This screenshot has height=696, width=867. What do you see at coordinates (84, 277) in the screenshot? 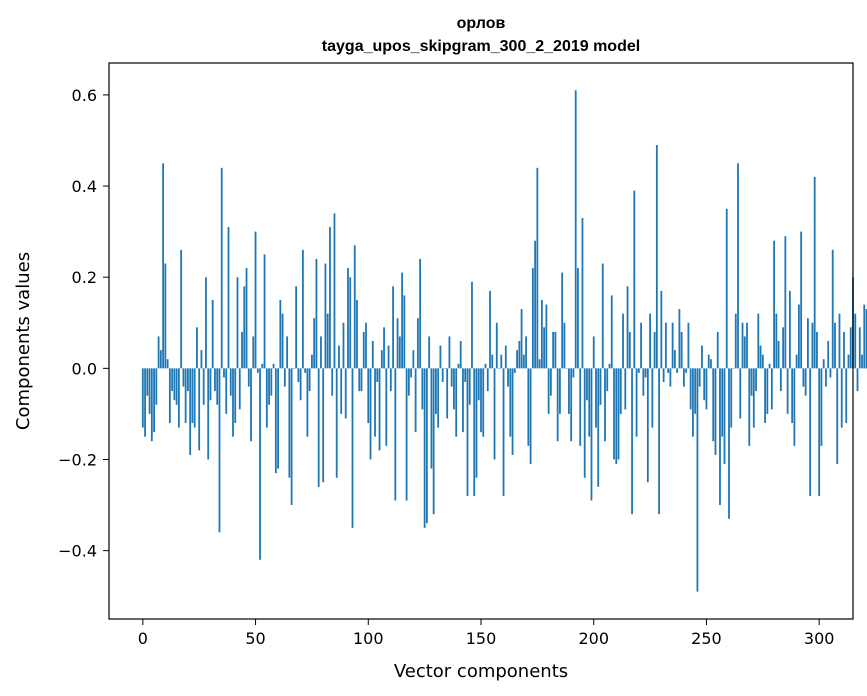
I see `y-tick-label: 0.2` at bounding box center [84, 277].